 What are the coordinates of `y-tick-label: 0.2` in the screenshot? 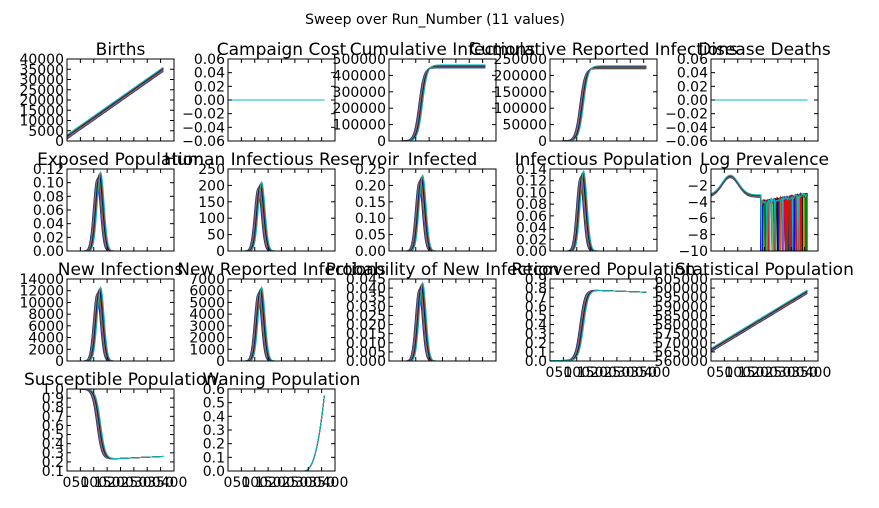 It's located at (536, 344).